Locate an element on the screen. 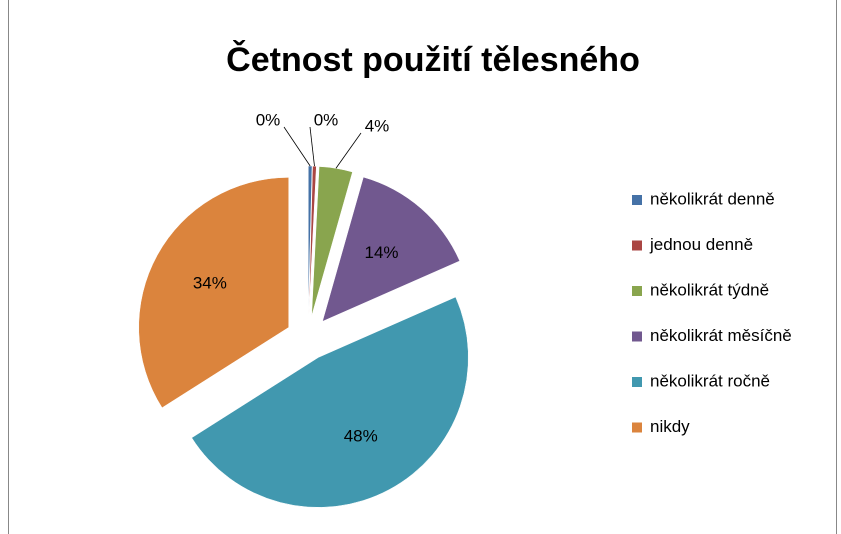 The image size is (841, 534). data-label: 34% is located at coordinates (210, 283).